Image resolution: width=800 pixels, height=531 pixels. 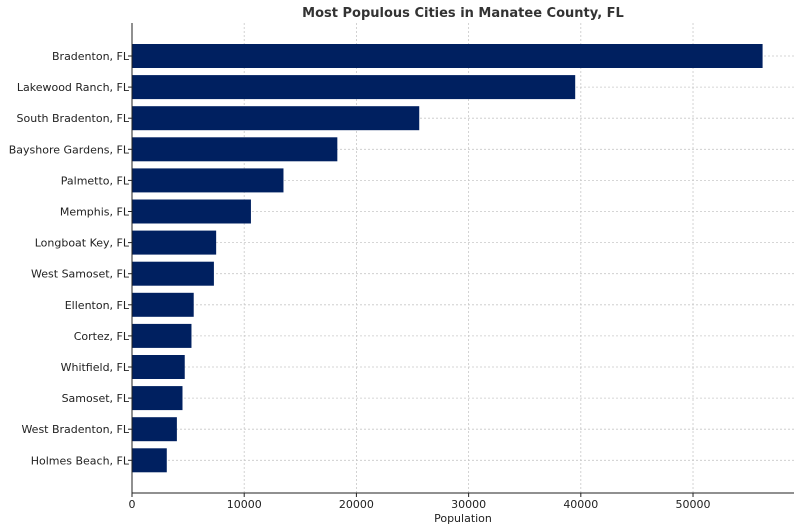 I want to click on x-axis-label: Population, so click(x=463, y=518).